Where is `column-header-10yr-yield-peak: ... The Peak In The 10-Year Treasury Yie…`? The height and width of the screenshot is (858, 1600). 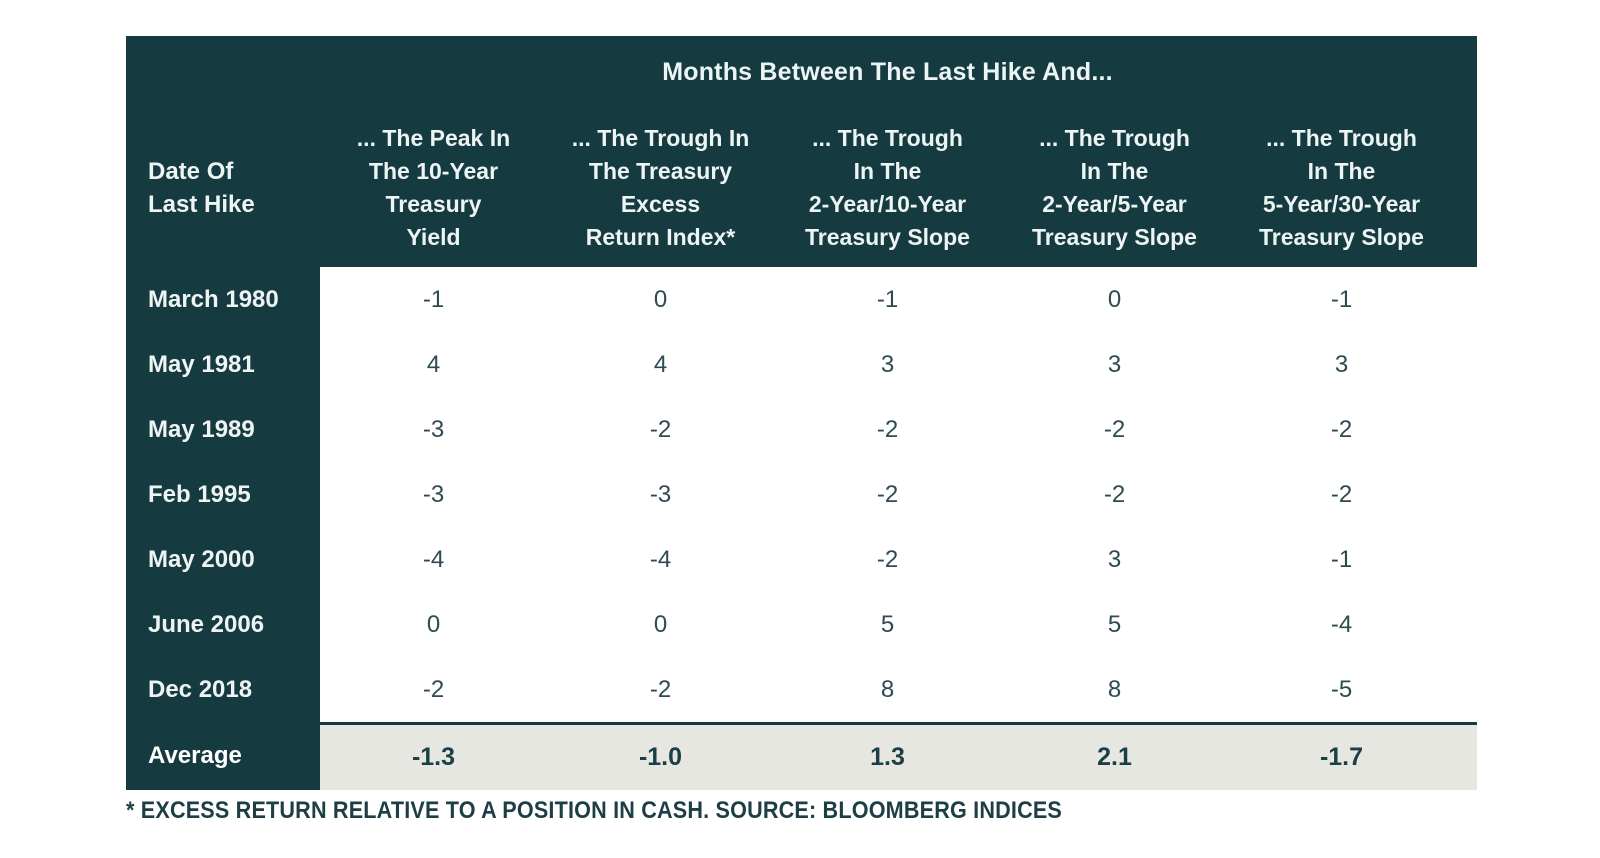
column-header-10yr-yield-peak: ... The Peak In The 10-Year Treasury Yie… is located at coordinates (433, 187).